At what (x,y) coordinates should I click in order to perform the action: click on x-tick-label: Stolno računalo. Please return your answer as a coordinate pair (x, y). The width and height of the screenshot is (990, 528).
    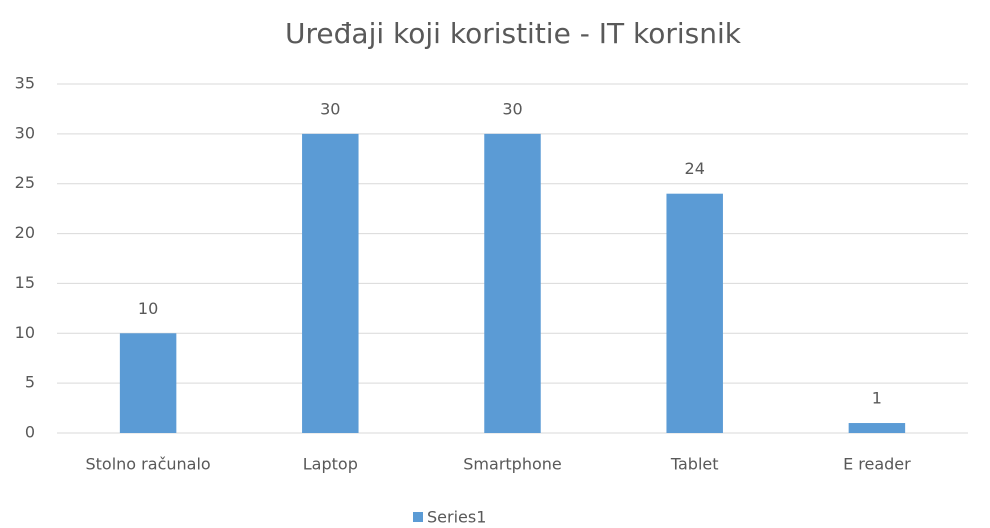
    Looking at the image, I should click on (148, 464).